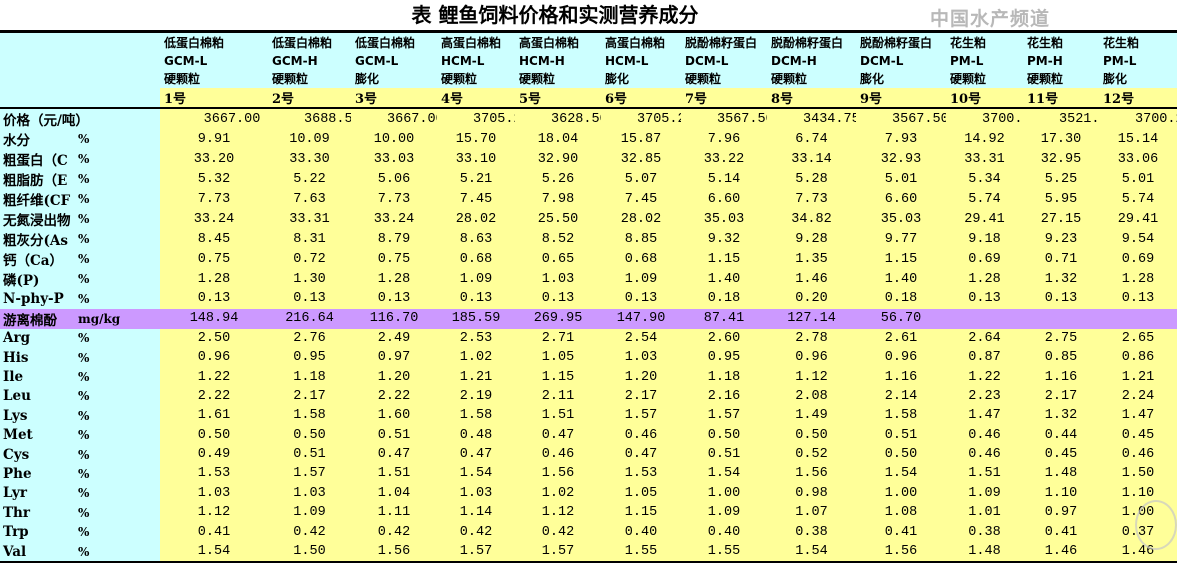 The image size is (1177, 563). What do you see at coordinates (811, 199) in the screenshot?
I see `table-cell: 7.73` at bounding box center [811, 199].